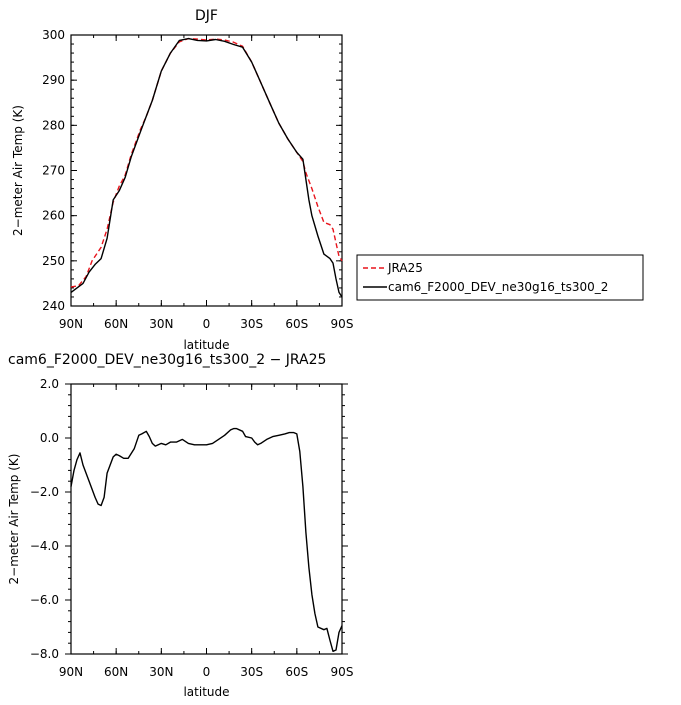  I want to click on legend-box, so click(500, 277).